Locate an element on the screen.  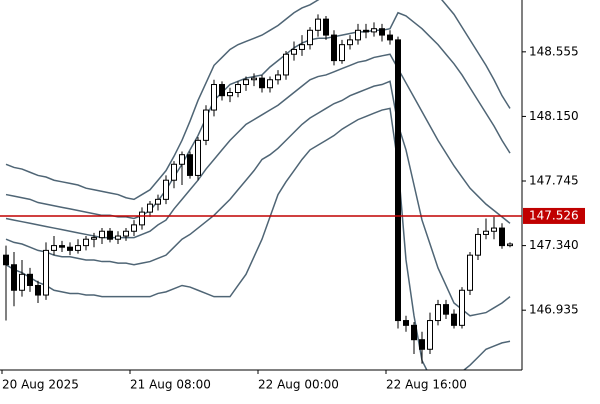
y-tick-label: 147.340 is located at coordinates (554, 245).